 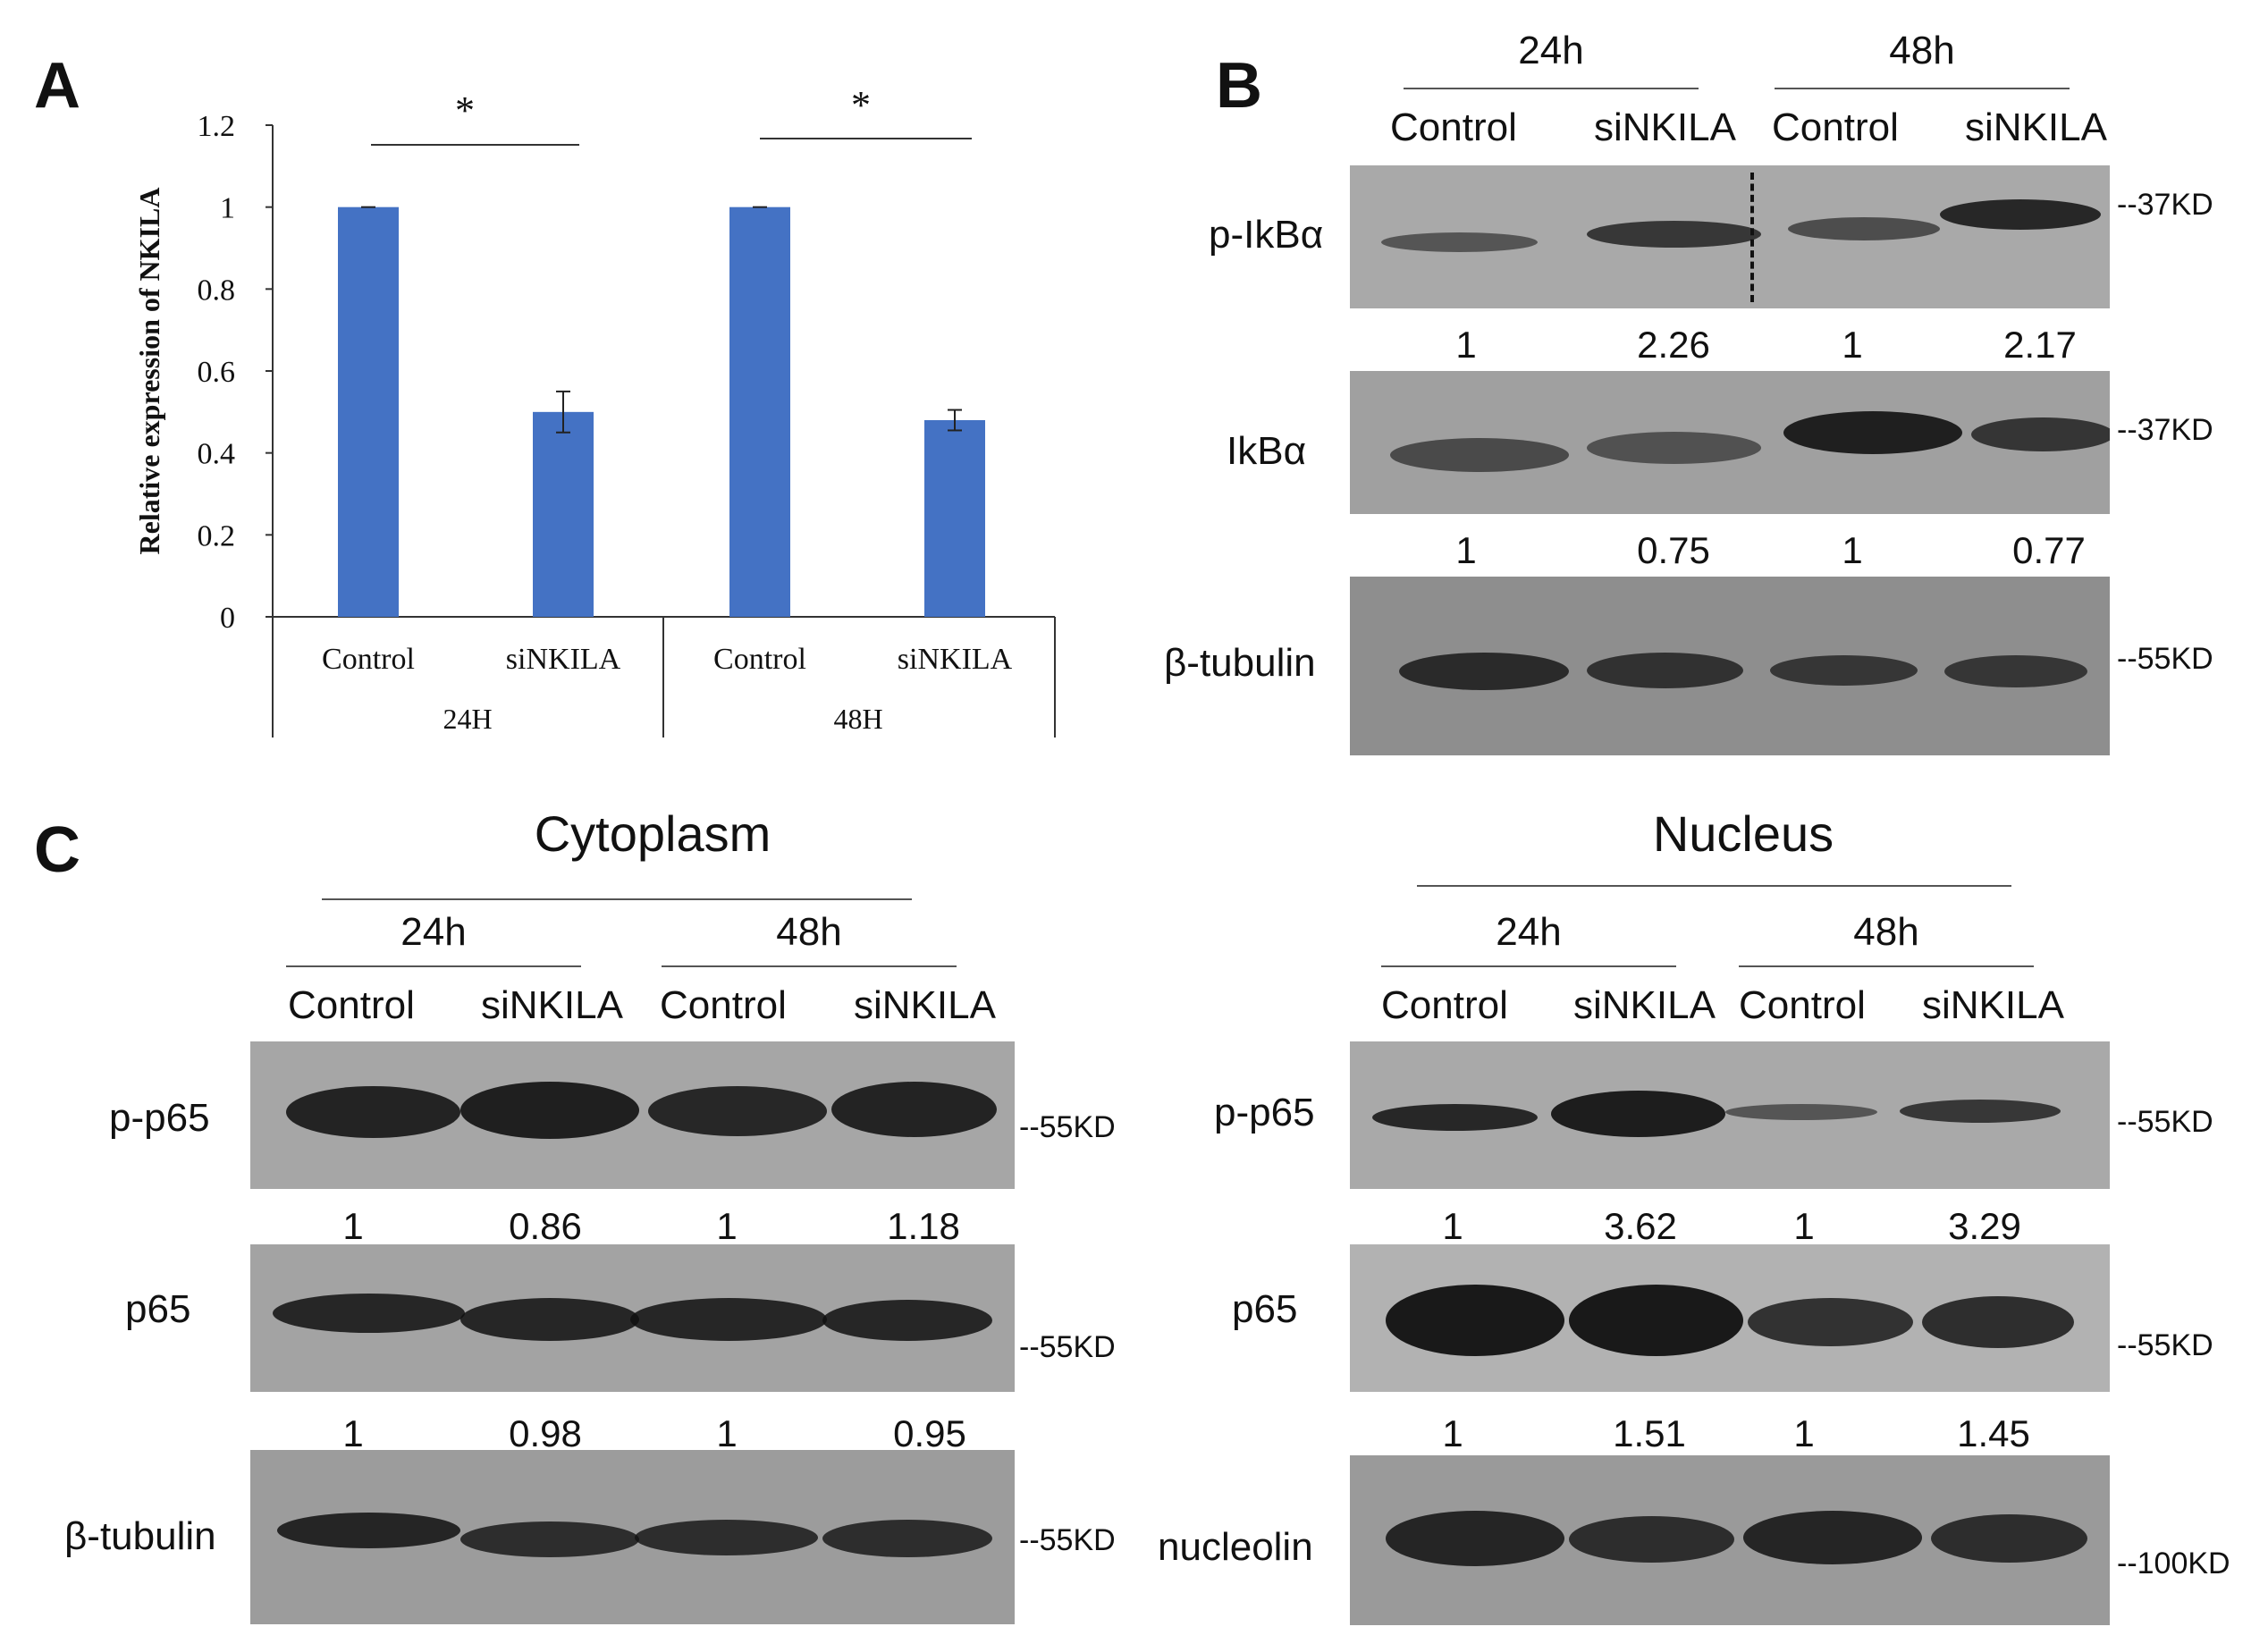 What do you see at coordinates (1266, 235) in the screenshot?
I see `blot-label-p-ikba: p-IkBα` at bounding box center [1266, 235].